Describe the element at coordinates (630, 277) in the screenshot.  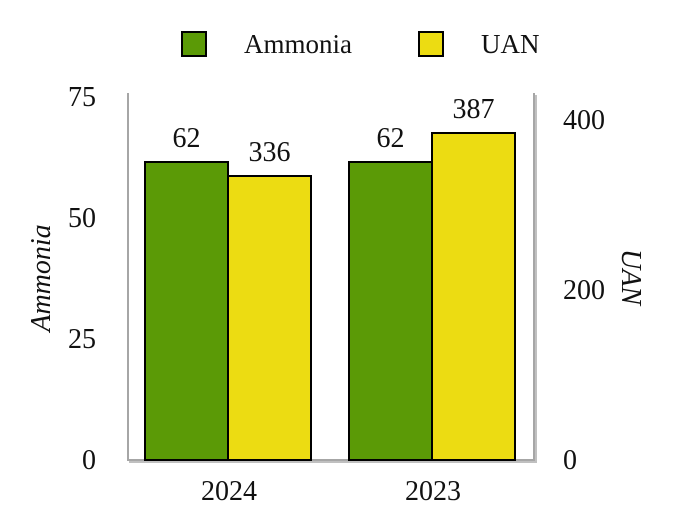
I see `right-axis-title: UAN` at that location.